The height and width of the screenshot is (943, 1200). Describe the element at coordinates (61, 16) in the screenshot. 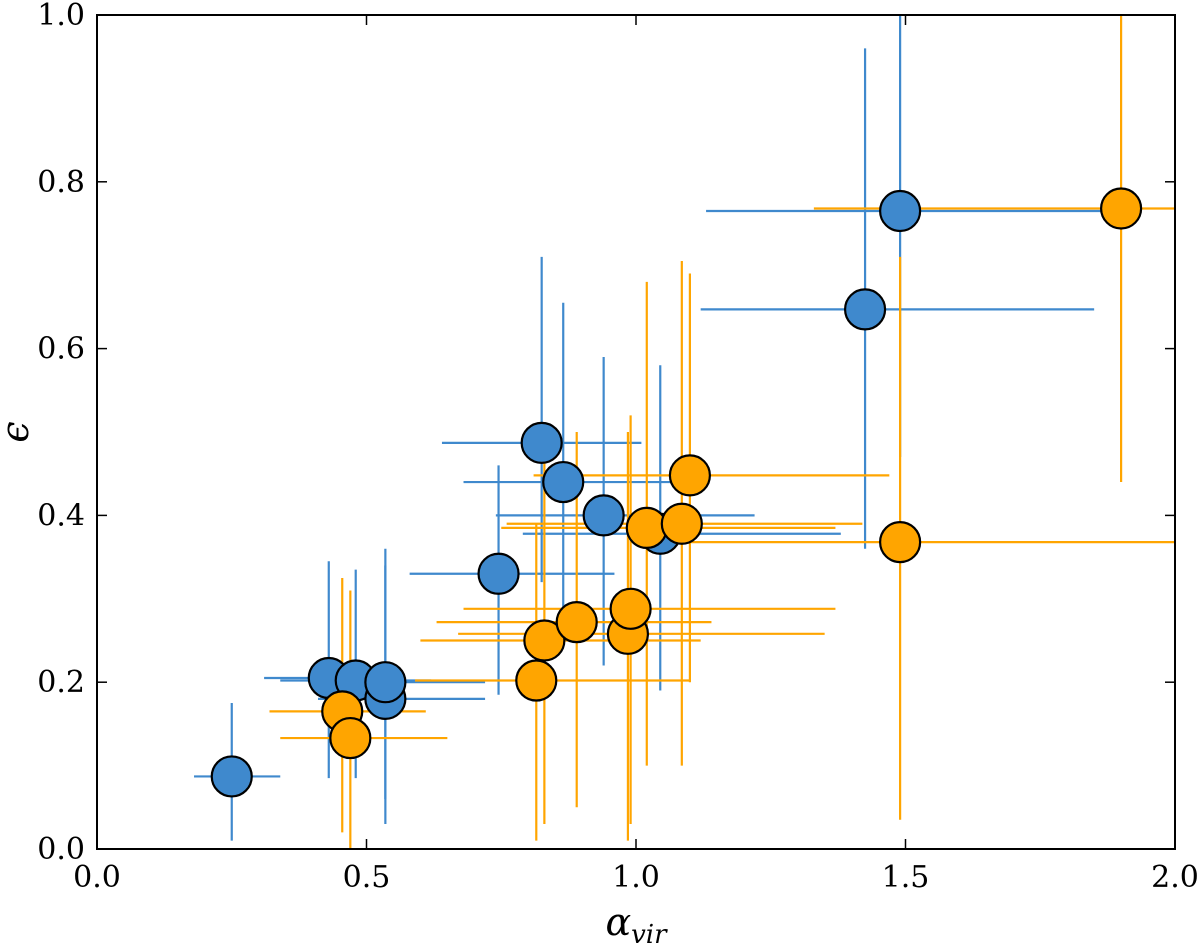

I see `y-tick-label: 1.0` at that location.